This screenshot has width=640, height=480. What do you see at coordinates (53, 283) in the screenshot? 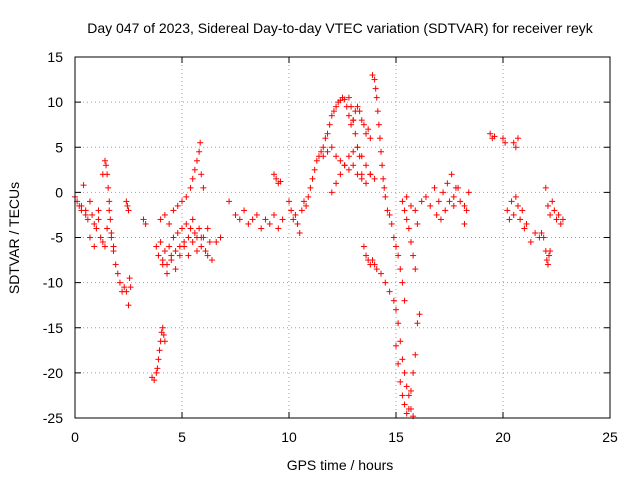
I see `y-tick-label: -10` at bounding box center [53, 283].